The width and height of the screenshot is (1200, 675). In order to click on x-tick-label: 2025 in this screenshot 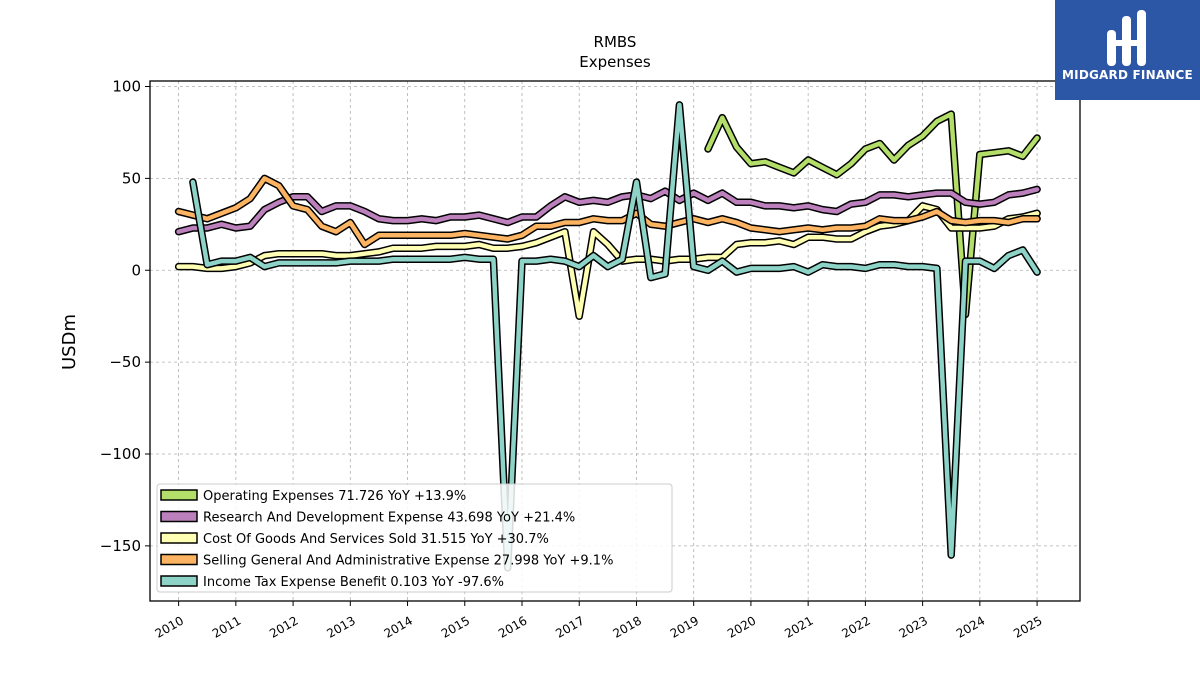, I will do `click(1027, 626)`.